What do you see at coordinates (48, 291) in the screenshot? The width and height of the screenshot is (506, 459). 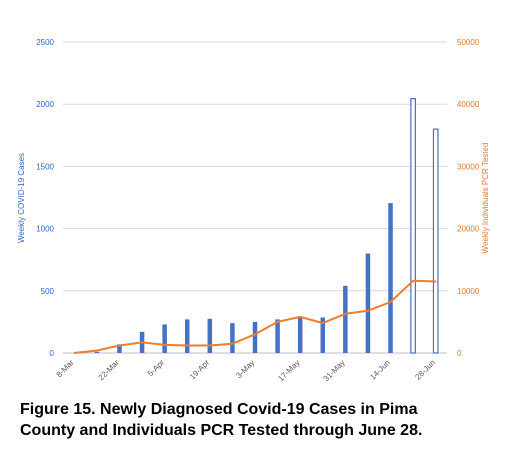 I see `y-tick-label-left: 500` at bounding box center [48, 291].